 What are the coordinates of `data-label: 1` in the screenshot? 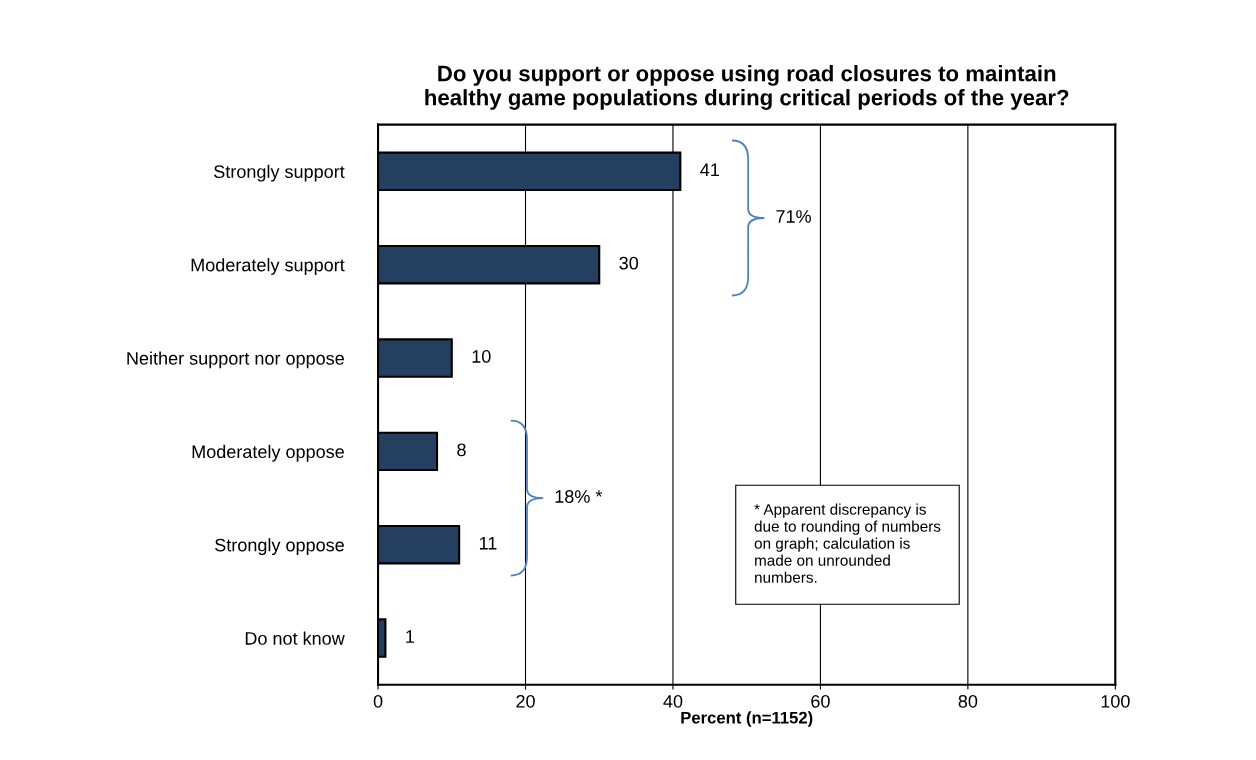 It's located at (410, 636).